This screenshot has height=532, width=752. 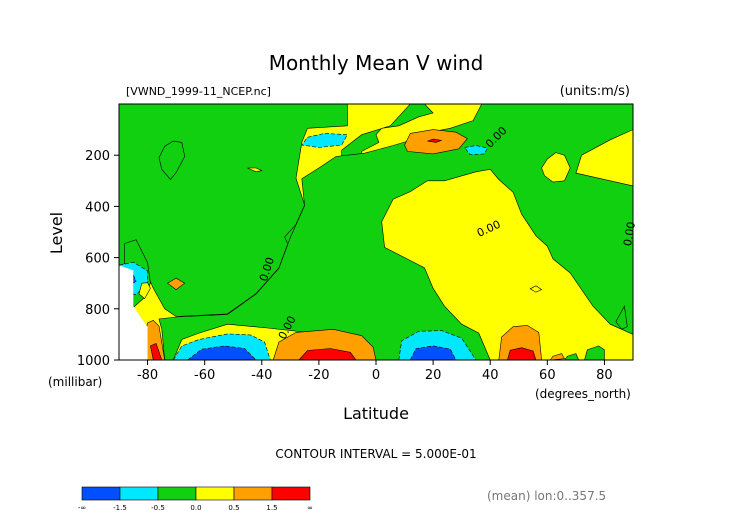 I want to click on y-tick-label: 800, so click(x=97, y=310).